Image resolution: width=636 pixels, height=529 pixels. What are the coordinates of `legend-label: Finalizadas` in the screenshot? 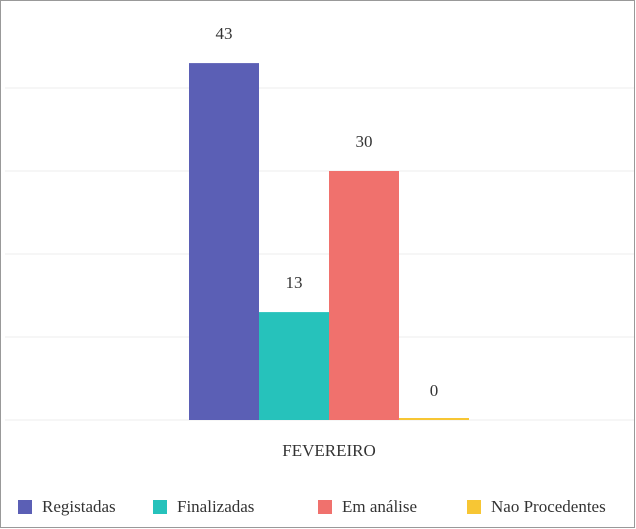 It's located at (215, 506).